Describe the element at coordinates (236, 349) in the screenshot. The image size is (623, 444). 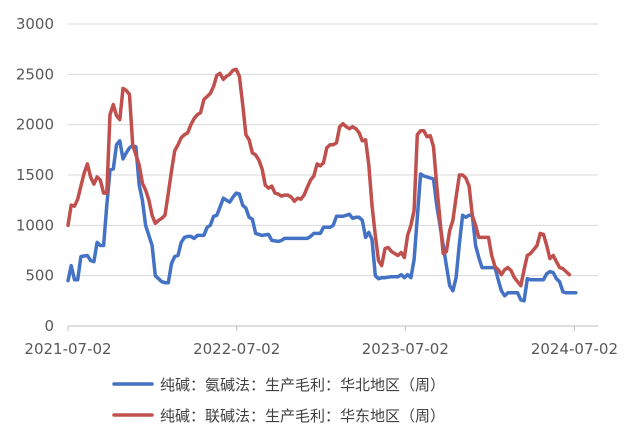
I see `x-tick-label: 2022-07-02` at that location.